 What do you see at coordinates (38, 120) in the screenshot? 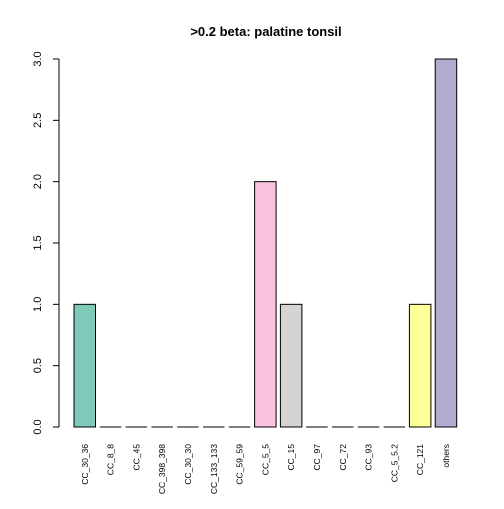
I see `y-tick-label: 2.5` at bounding box center [38, 120].